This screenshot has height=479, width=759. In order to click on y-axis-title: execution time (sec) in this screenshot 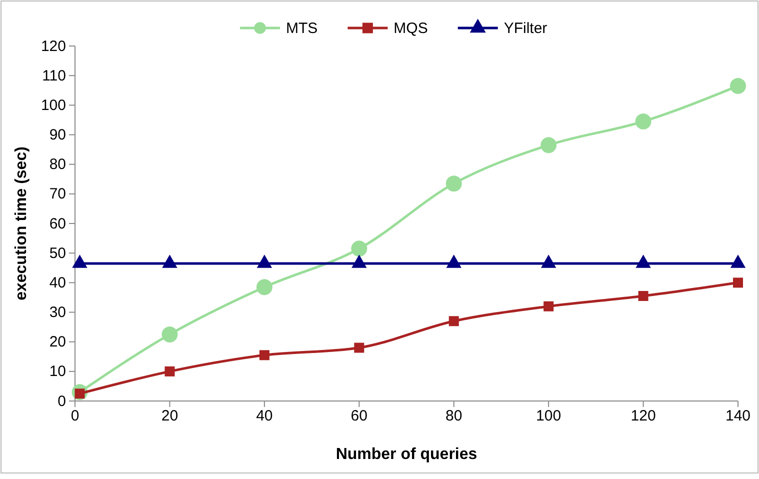, I will do `click(21, 223)`.